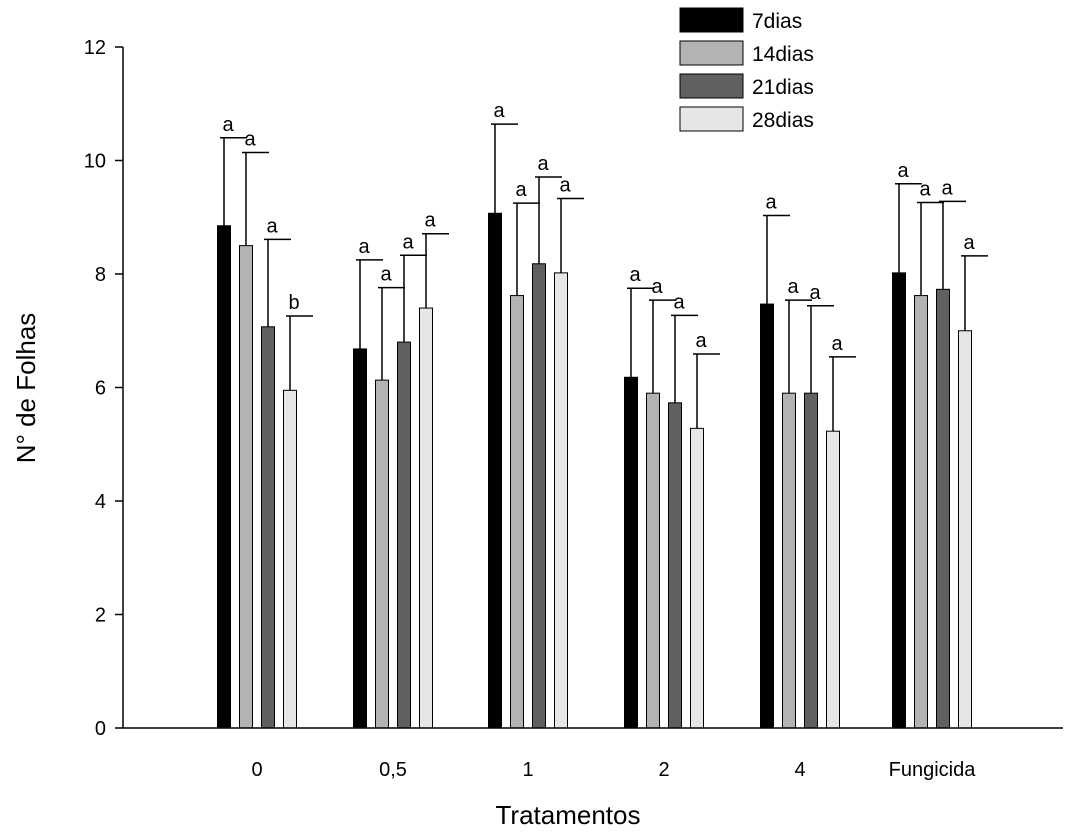  I want to click on y-ticks: 0 2 4 6 8 10 12, so click(103, 388).